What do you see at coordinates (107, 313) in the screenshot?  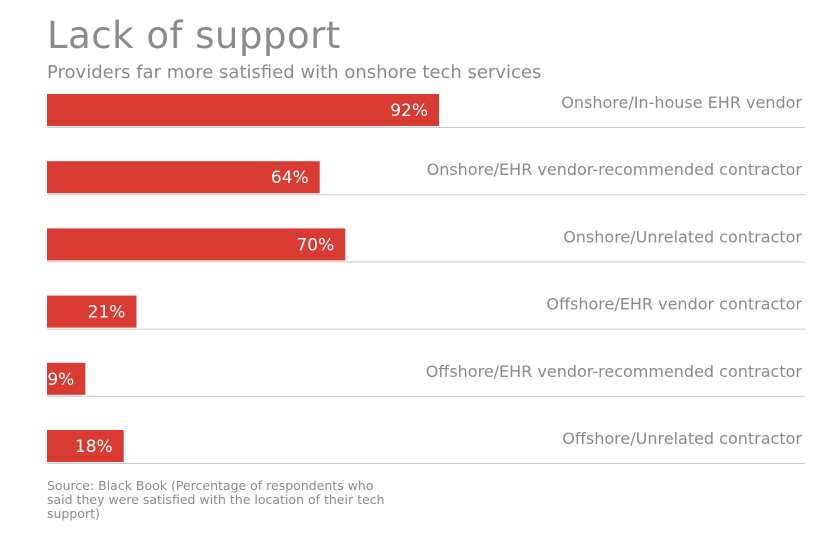 I see `bar-value-label-3: 21%` at bounding box center [107, 313].